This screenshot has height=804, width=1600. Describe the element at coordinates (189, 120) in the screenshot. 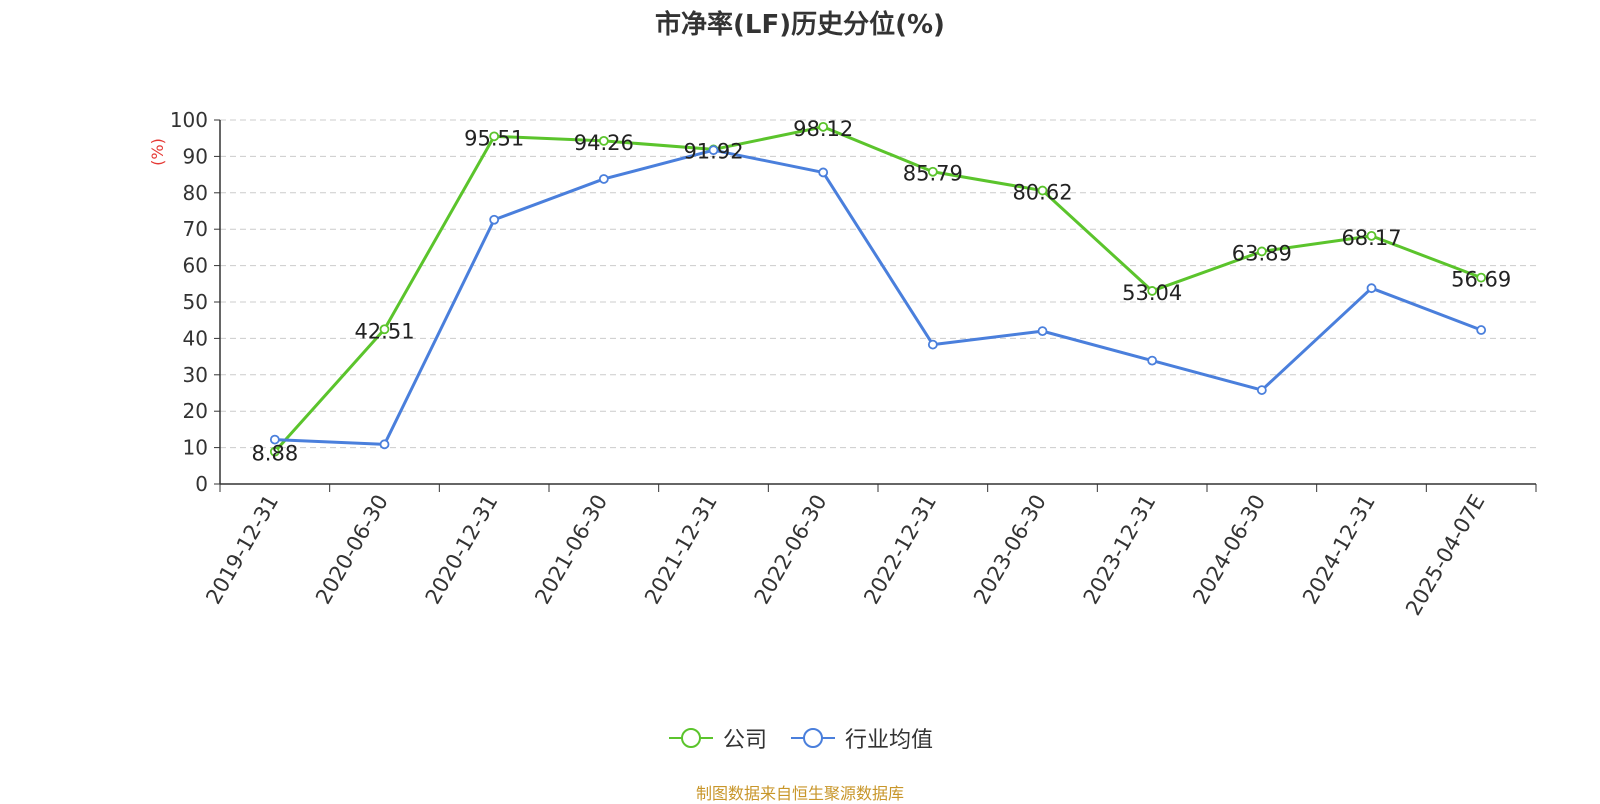

I see `y-tick-label: 100` at that location.